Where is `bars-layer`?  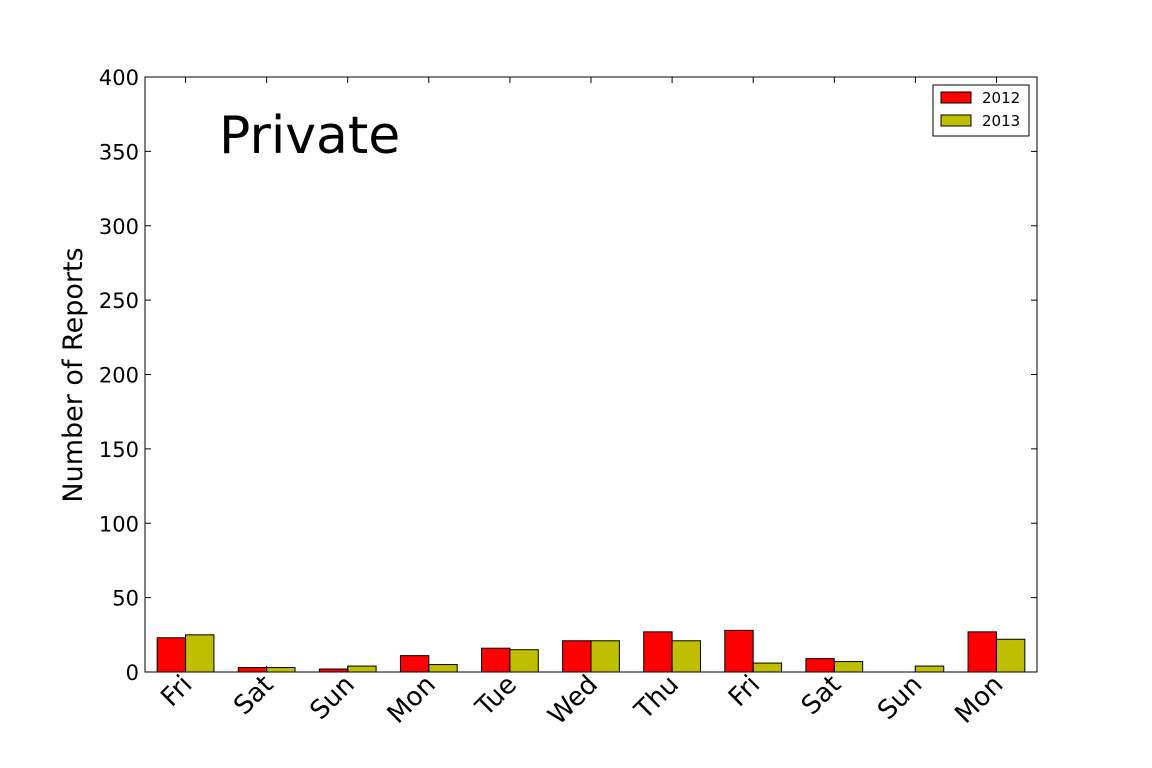
bars-layer is located at coordinates (591, 651).